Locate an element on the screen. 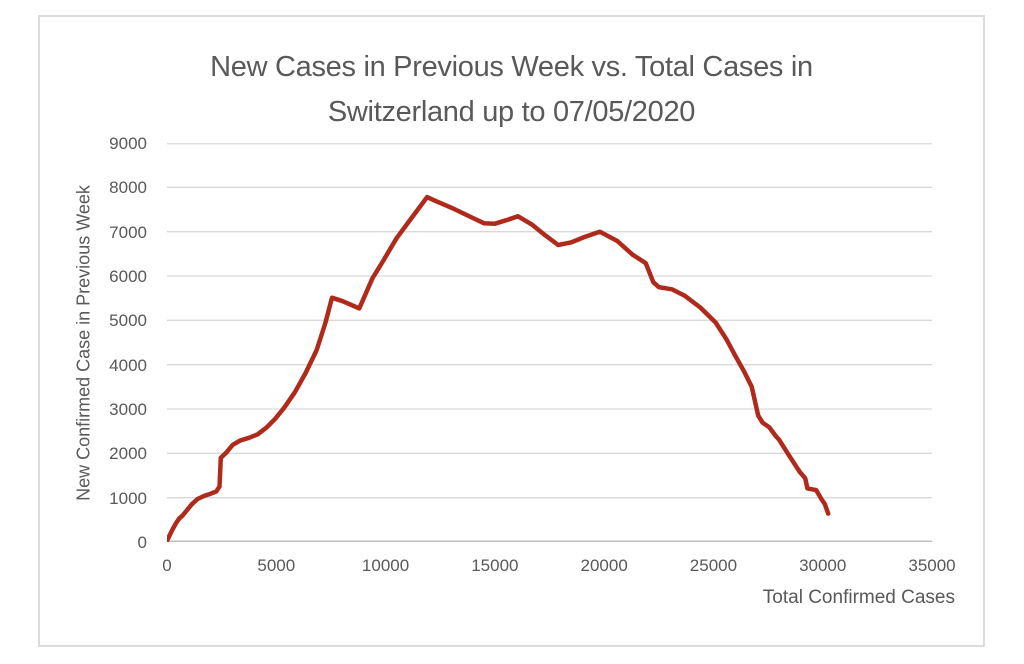  y-tick-label-3000: 3000 is located at coordinates (128, 409).